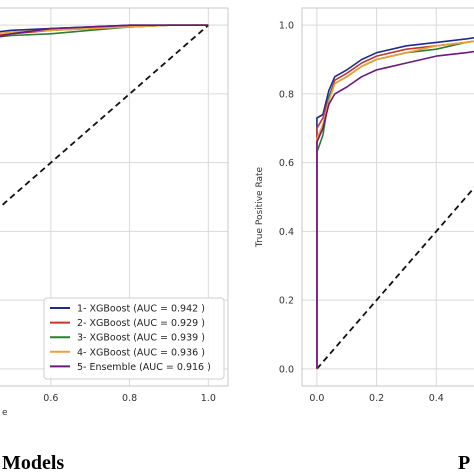  Describe the element at coordinates (316, 398) in the screenshot. I see `x-tick-label-0-0: 0.0` at that location.